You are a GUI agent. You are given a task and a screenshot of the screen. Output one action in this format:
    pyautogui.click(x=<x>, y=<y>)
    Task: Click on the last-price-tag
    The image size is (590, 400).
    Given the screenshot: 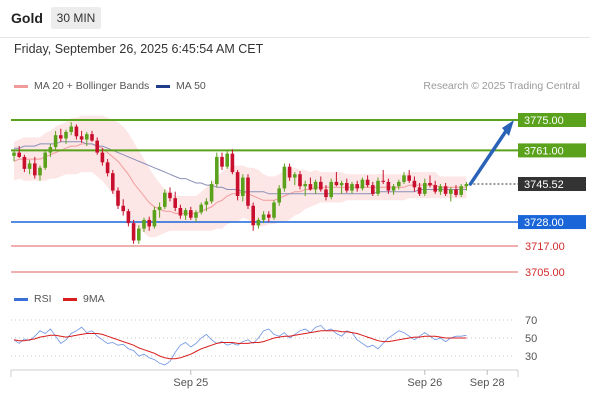 What is the action you would take?
    pyautogui.click(x=552, y=184)
    